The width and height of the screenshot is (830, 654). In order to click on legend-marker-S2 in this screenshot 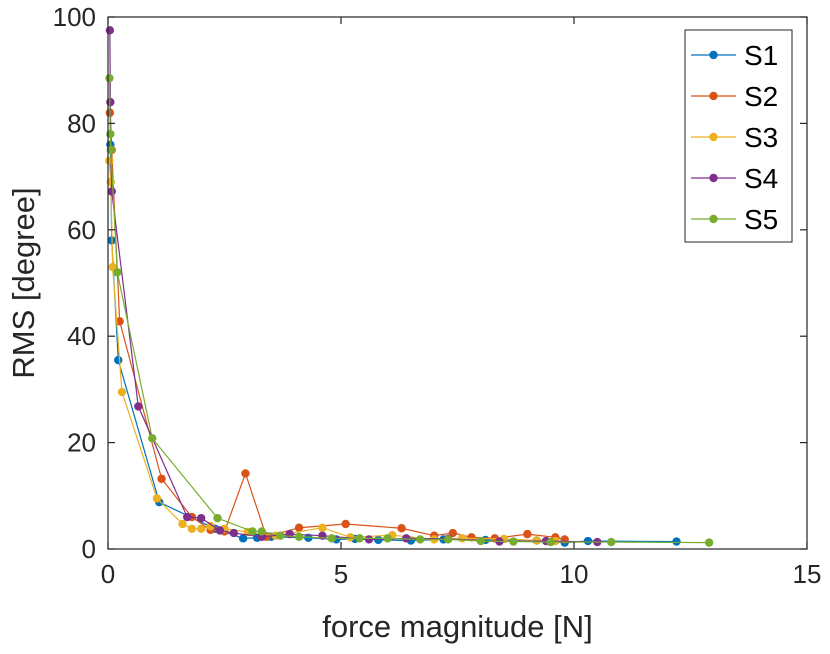, I will do `click(713, 96)`.